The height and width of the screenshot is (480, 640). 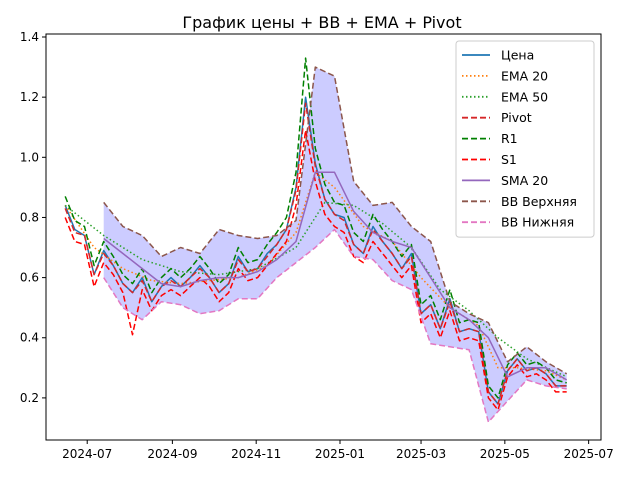 What do you see at coordinates (505, 454) in the screenshot?
I see `x-tick-label: 2025-05` at bounding box center [505, 454].